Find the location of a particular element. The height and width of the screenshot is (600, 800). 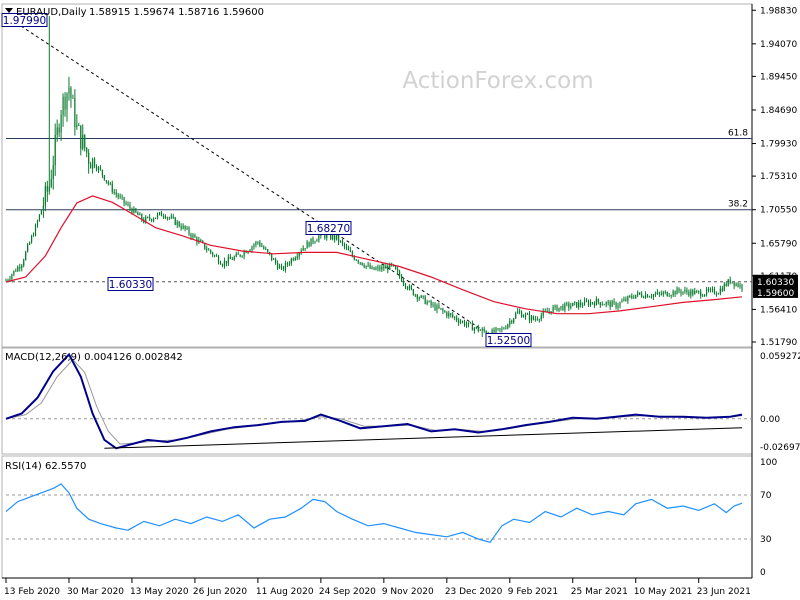

label-support-160330: 1.60330 is located at coordinates (130, 285).